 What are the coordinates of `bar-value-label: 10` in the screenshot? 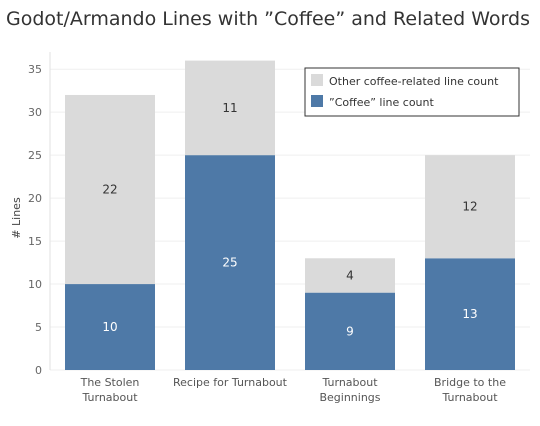 It's located at (109, 327).